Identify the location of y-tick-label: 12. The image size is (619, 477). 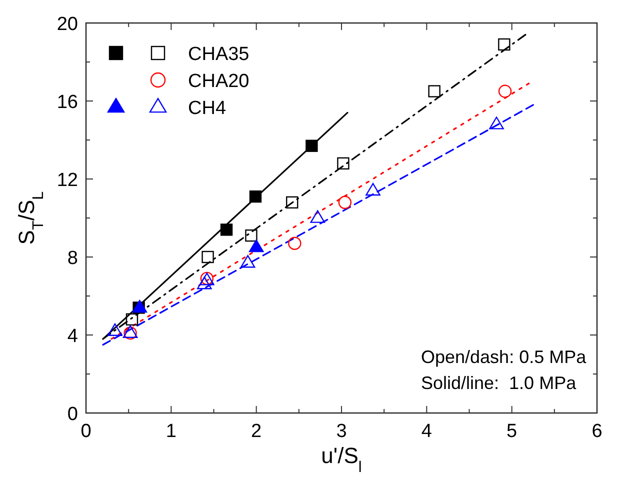
(67, 180).